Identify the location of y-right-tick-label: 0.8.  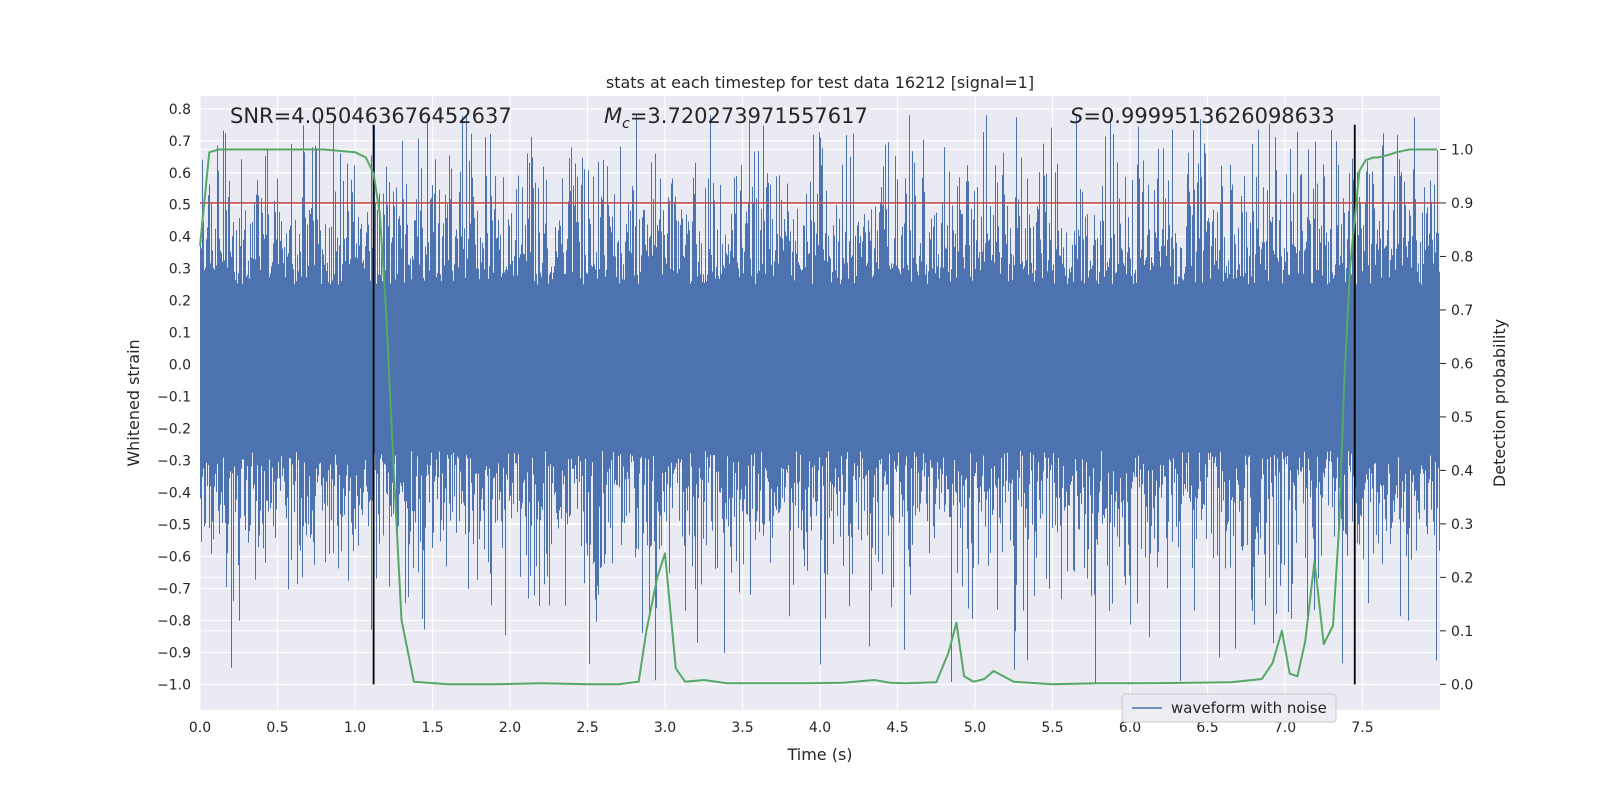
(1462, 257).